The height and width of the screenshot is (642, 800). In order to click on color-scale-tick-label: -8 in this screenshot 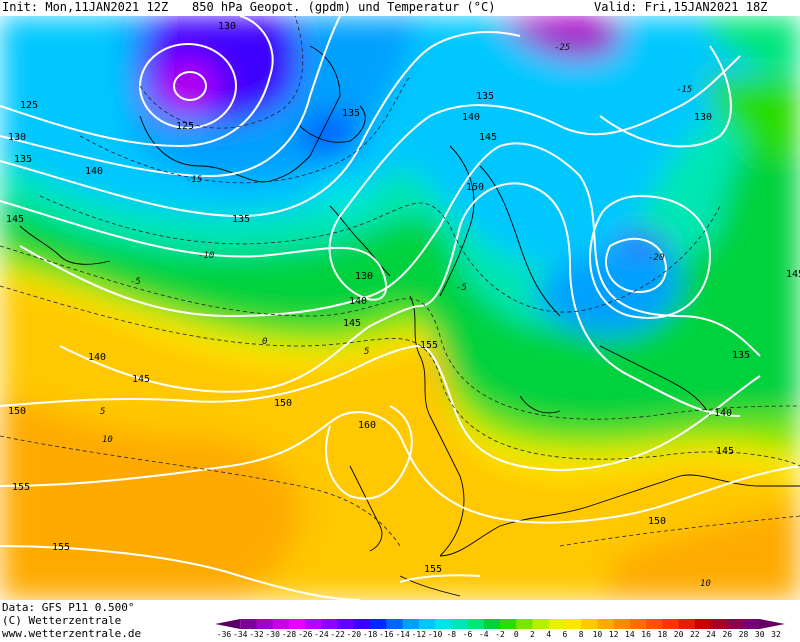, I will do `click(451, 634)`.